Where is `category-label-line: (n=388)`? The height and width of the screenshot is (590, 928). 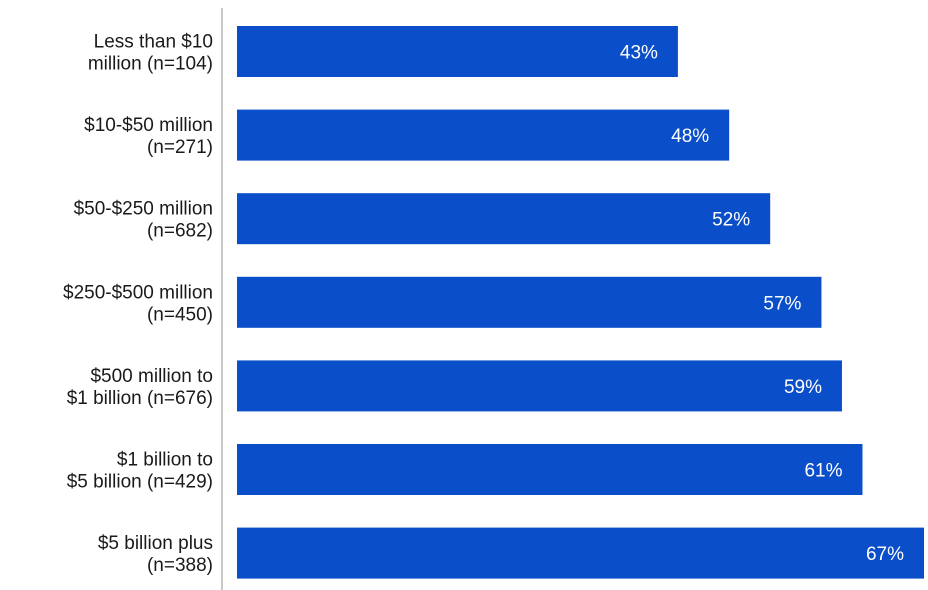
category-label-line: (n=388) is located at coordinates (180, 565).